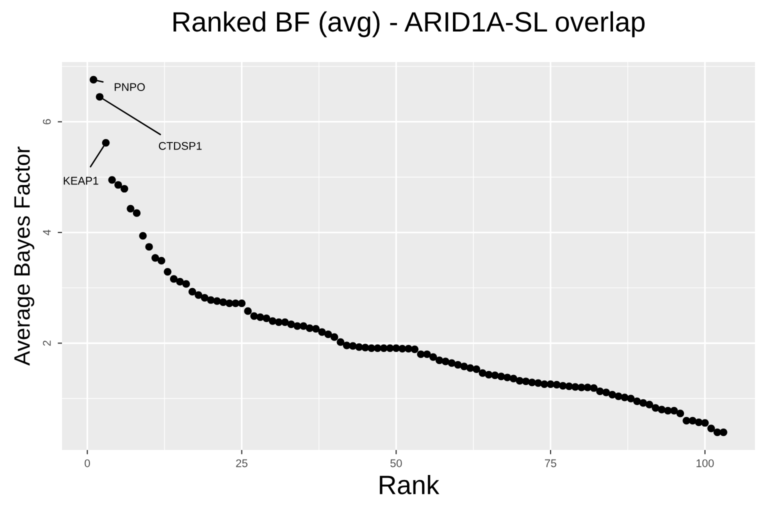 This screenshot has width=759, height=508. I want to click on x-tick-label: 75, so click(550, 463).